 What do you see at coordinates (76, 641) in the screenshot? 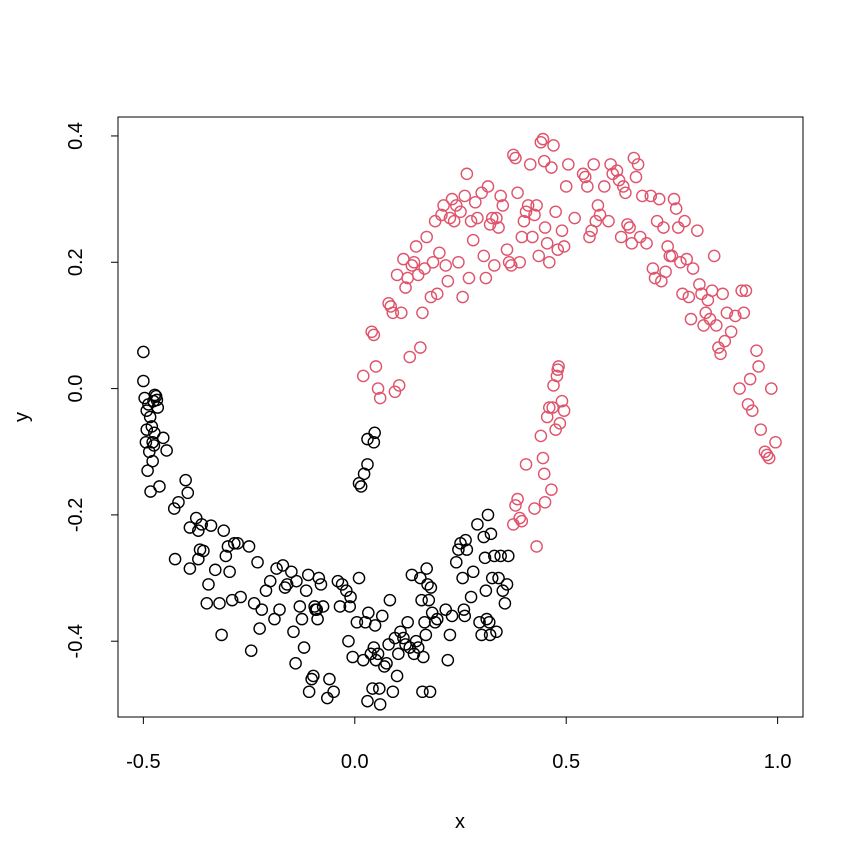
I see `y-tick-label: -0.4` at bounding box center [76, 641].